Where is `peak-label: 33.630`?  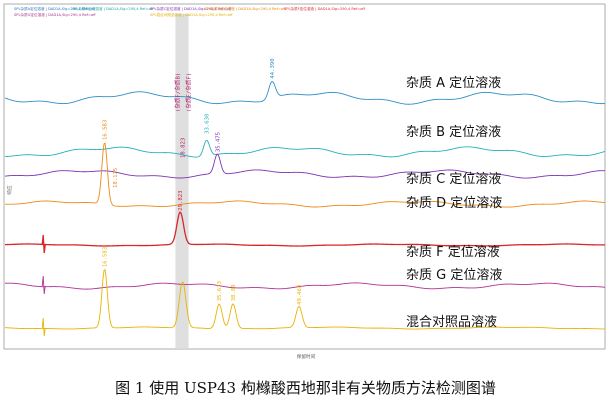 peak-label: 33.630 is located at coordinates (208, 124).